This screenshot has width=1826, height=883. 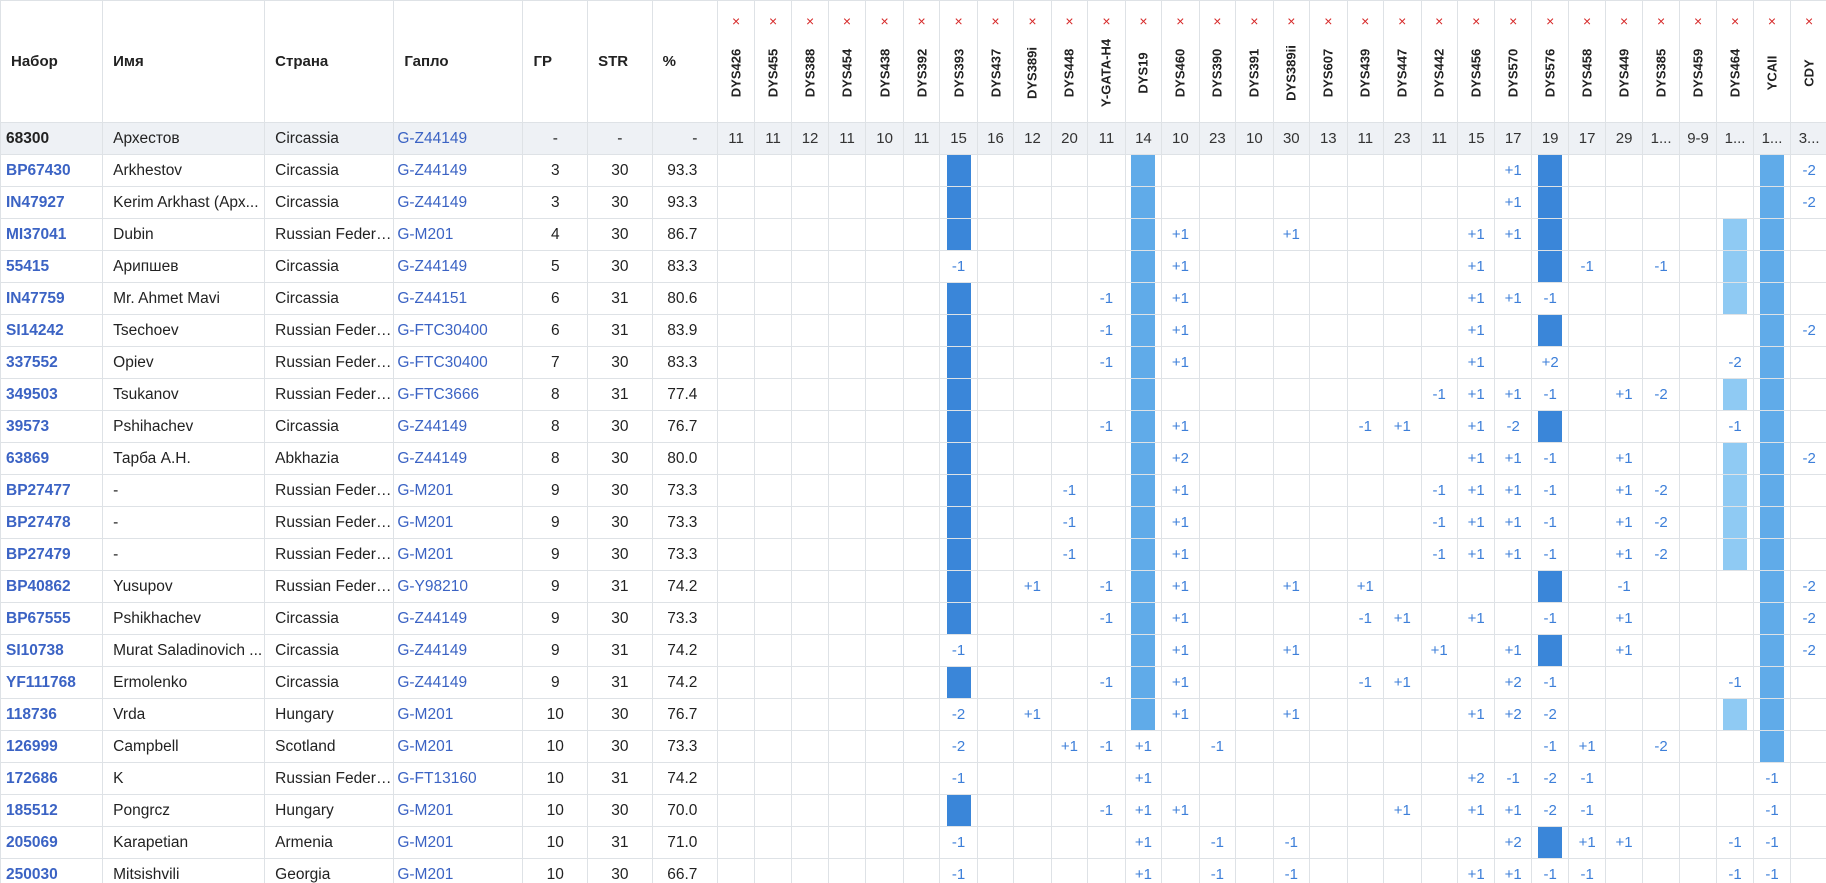 What do you see at coordinates (52, 714) in the screenshot?
I see `kit-link: 118736` at bounding box center [52, 714].